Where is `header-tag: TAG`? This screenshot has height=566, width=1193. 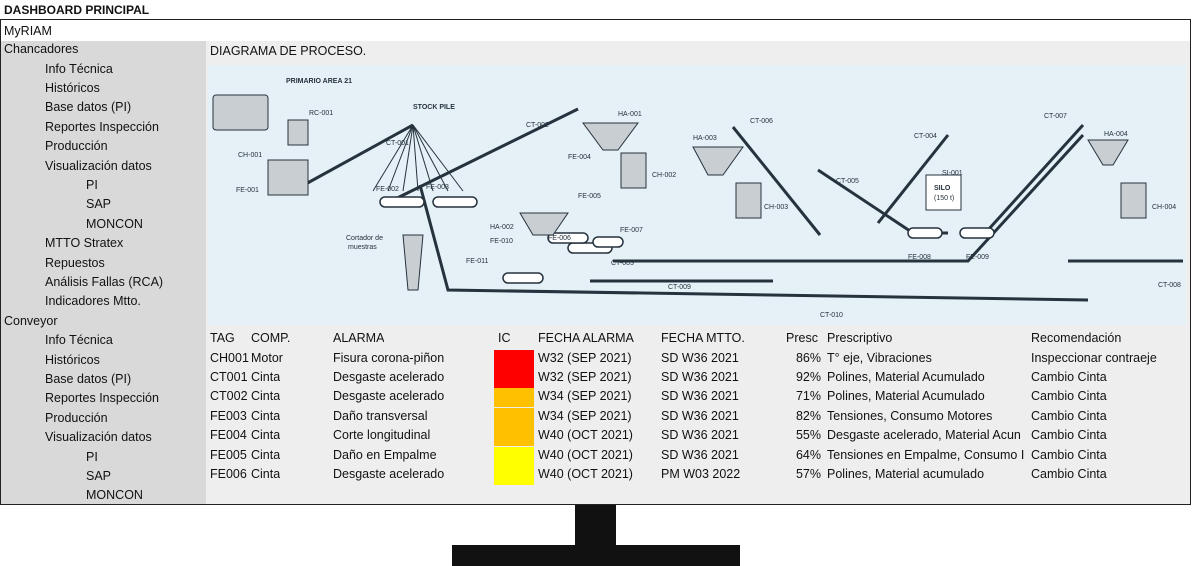 header-tag: TAG is located at coordinates (222, 338).